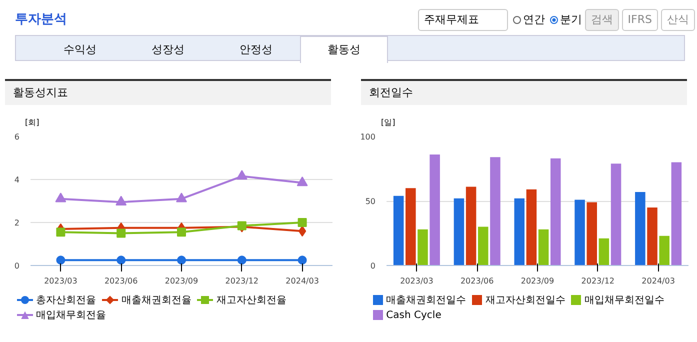 Image resolution: width=697 pixels, height=342 pixels. Describe the element at coordinates (242, 300) in the screenshot. I see `legend-item: 재고자산회전율` at that location.